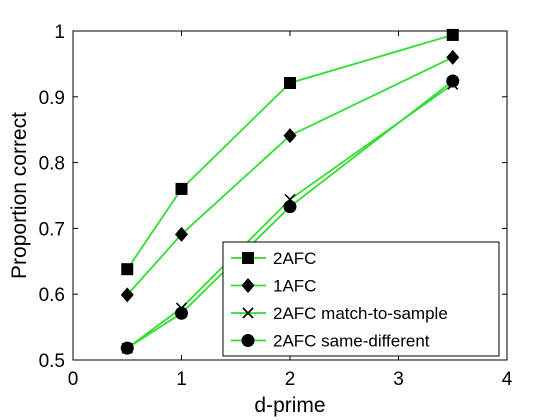 This screenshot has height=420, width=560. I want to click on legend-label: 2AFC match-to-sample, so click(360, 313).